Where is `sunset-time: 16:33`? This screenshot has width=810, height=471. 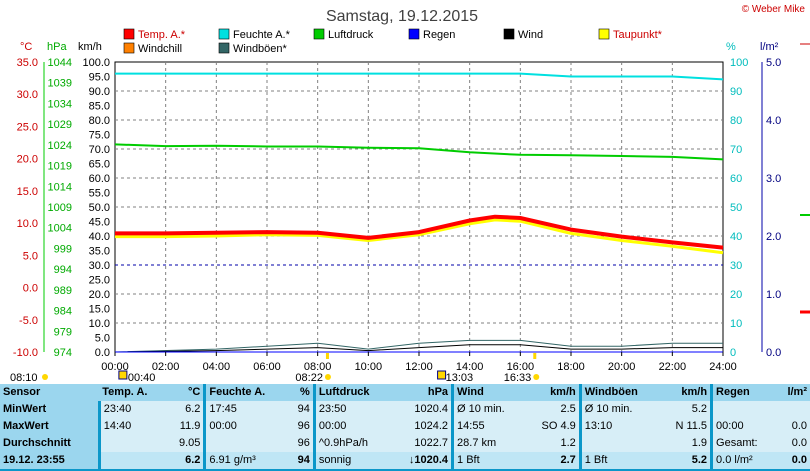 sunset-time: 16:33 is located at coordinates (518, 378).